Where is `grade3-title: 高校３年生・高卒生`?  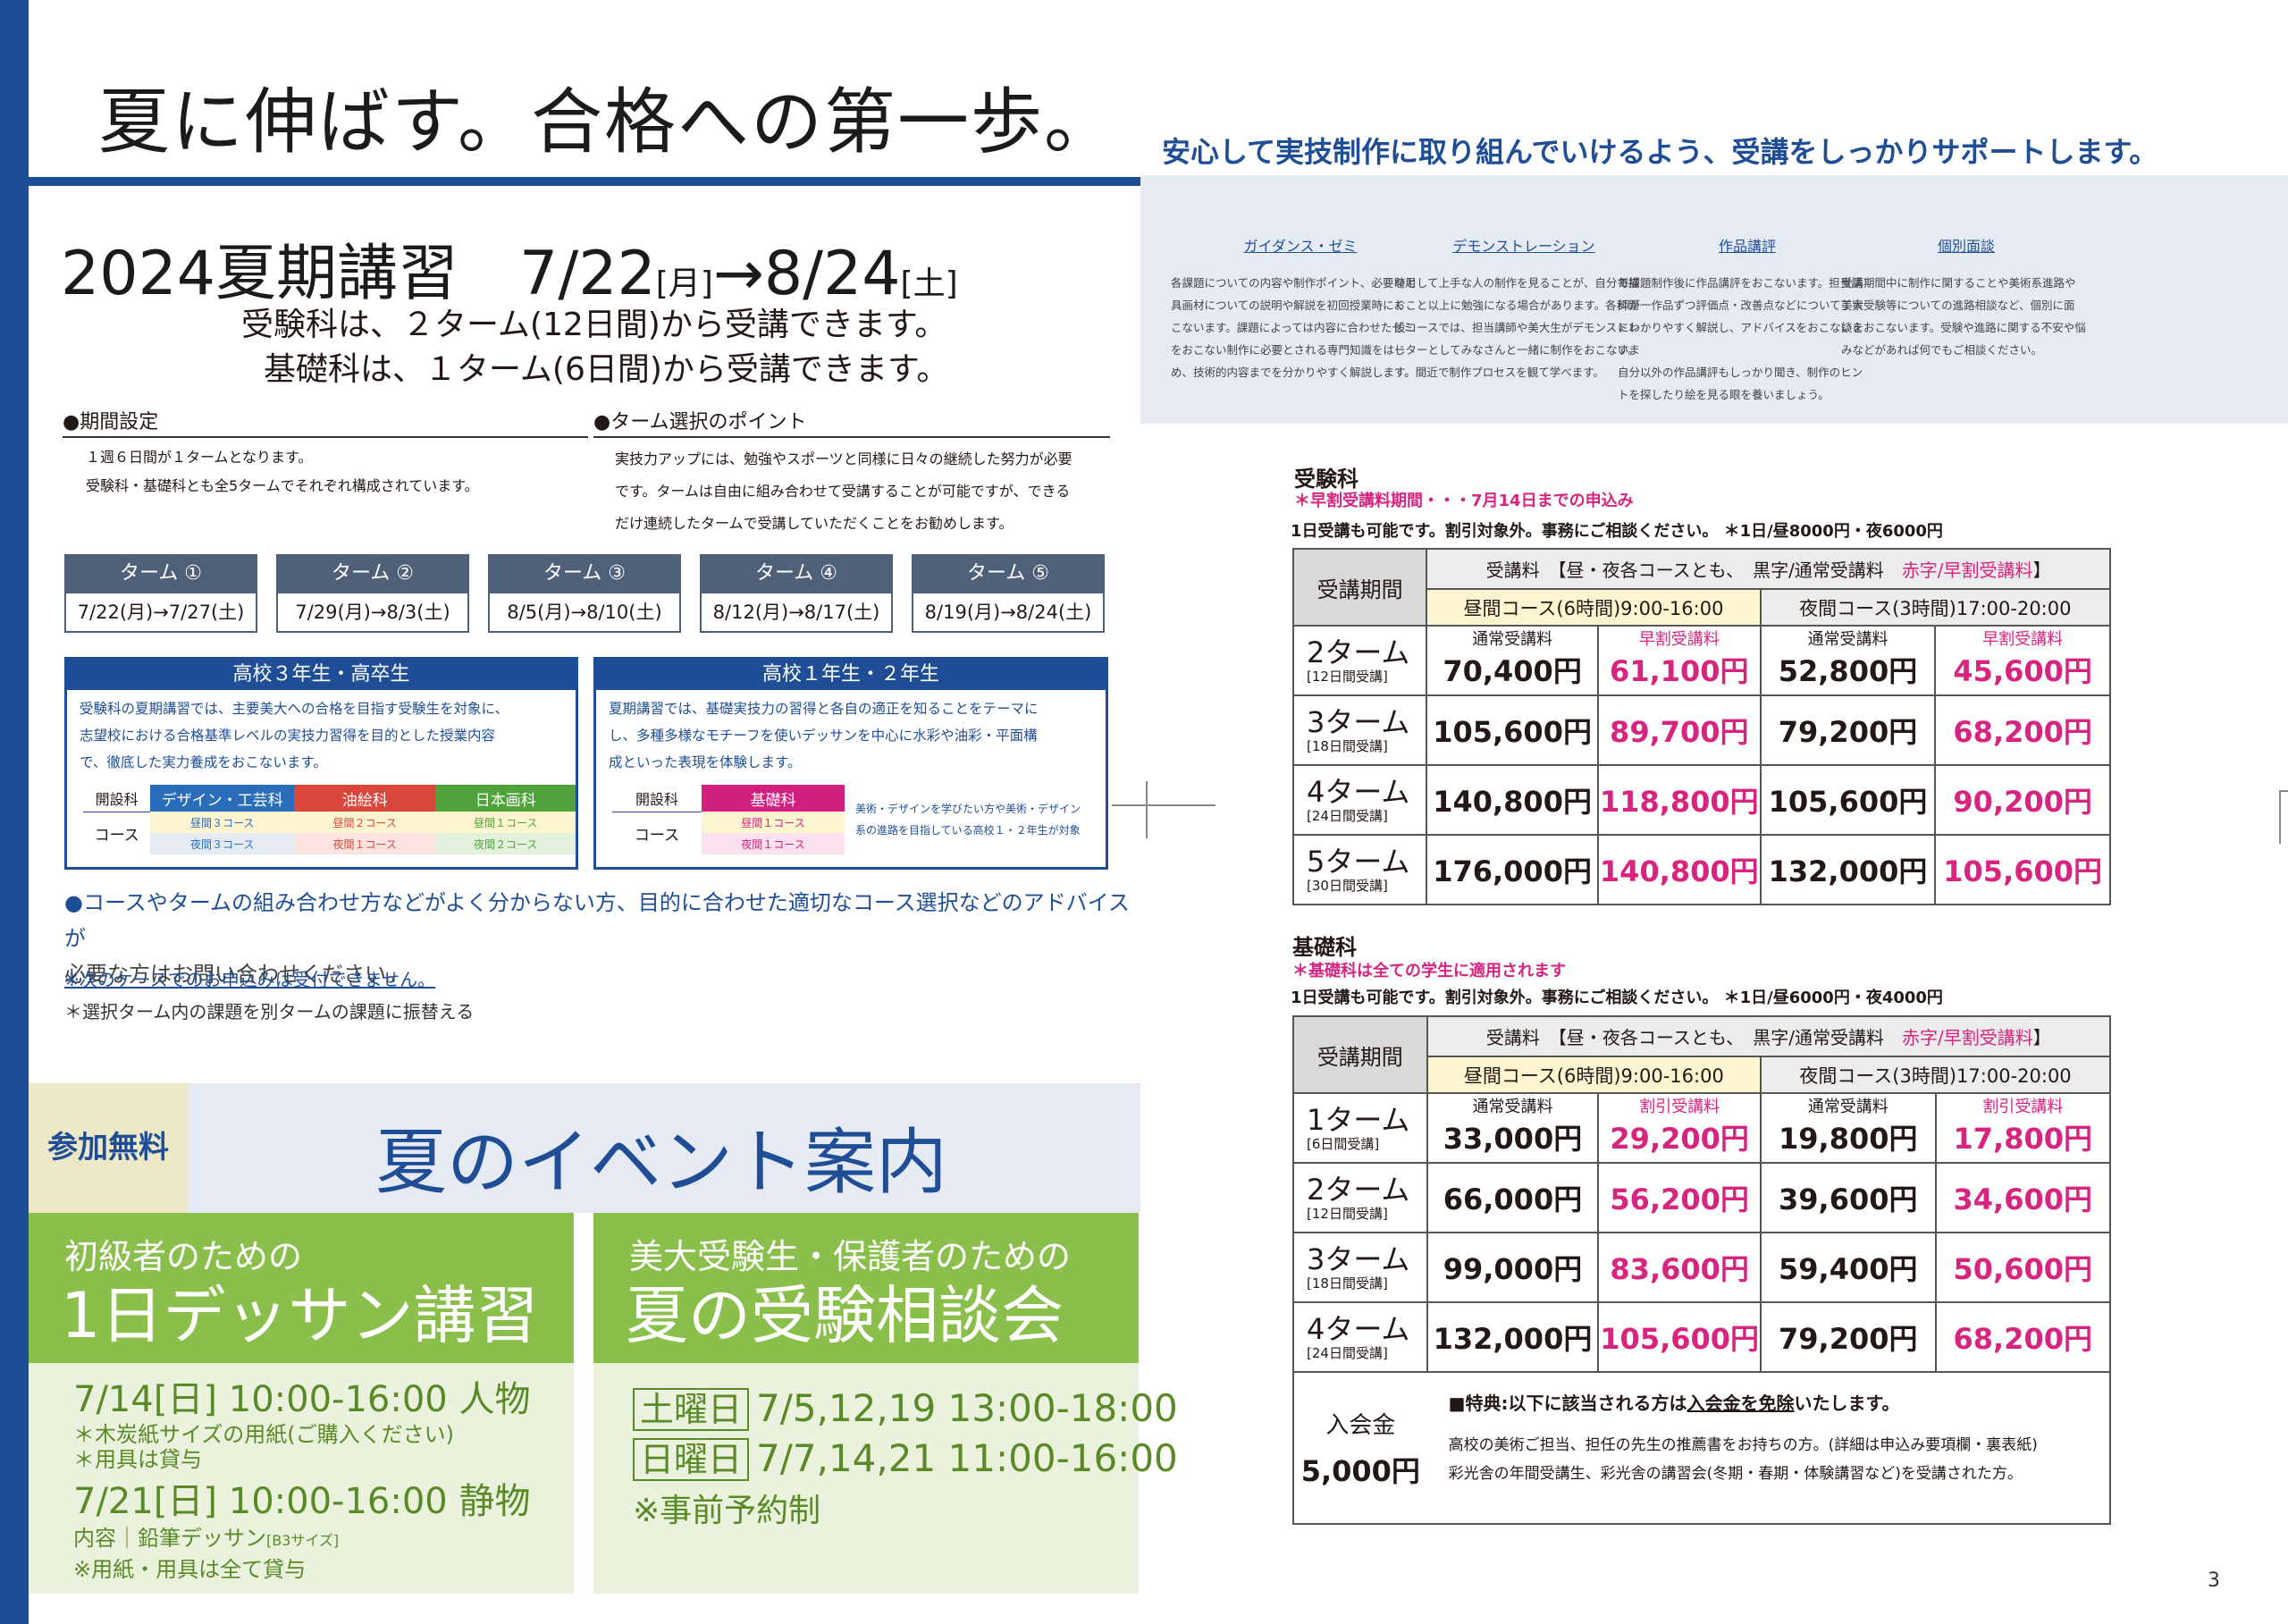
grade3-title: 高校３年生・高卒生 is located at coordinates (321, 675).